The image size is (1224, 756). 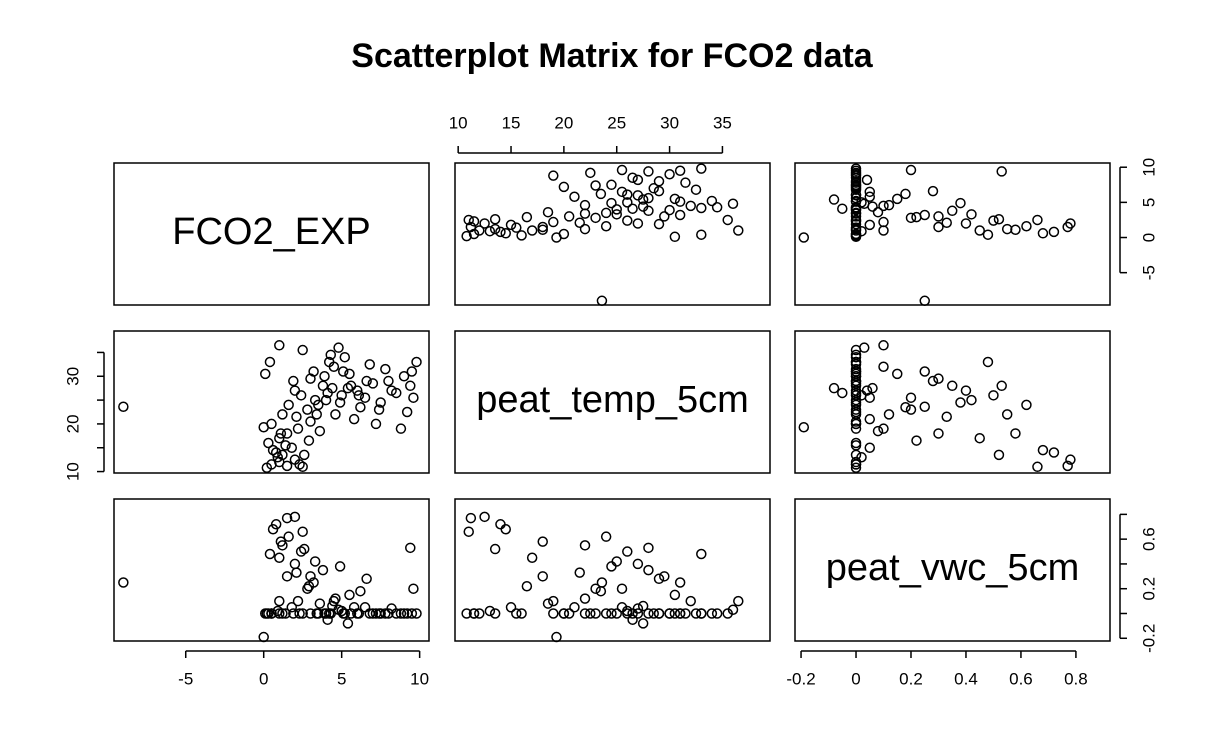 What do you see at coordinates (612, 570) in the screenshot?
I see `panel` at bounding box center [612, 570].